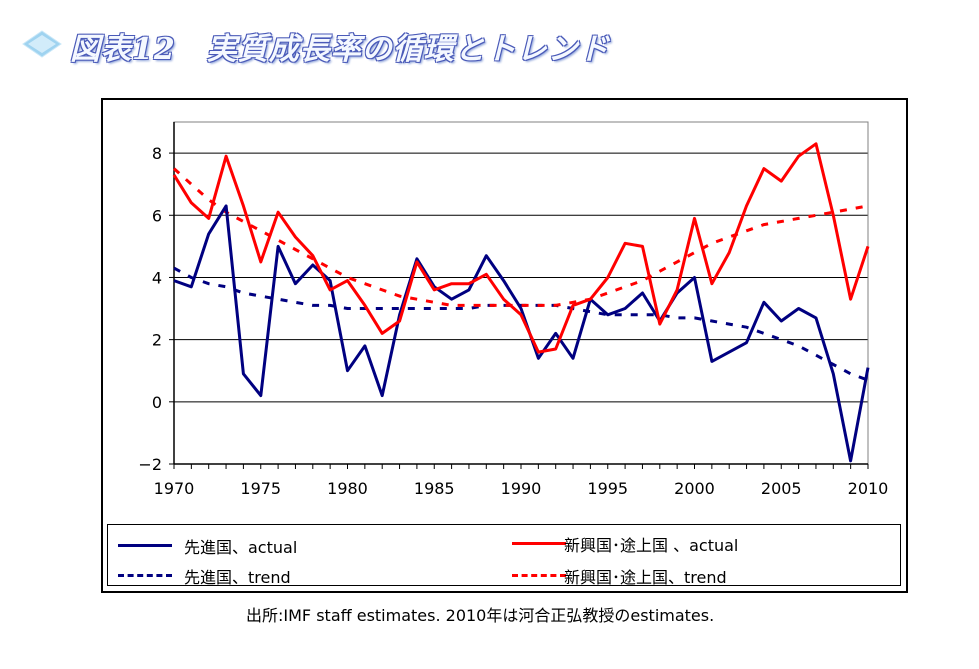 This screenshot has height=669, width=979. Describe the element at coordinates (694, 488) in the screenshot. I see `x-tick-label: 2000` at that location.